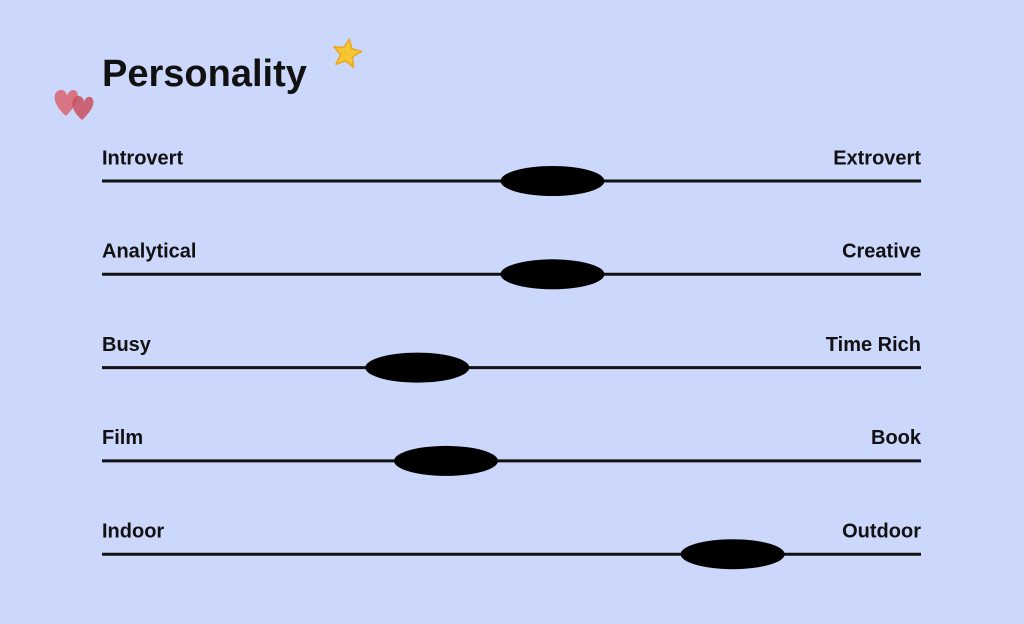 The height and width of the screenshot is (624, 1024). Describe the element at coordinates (873, 345) in the screenshot. I see `right-label: Time Rich` at that location.